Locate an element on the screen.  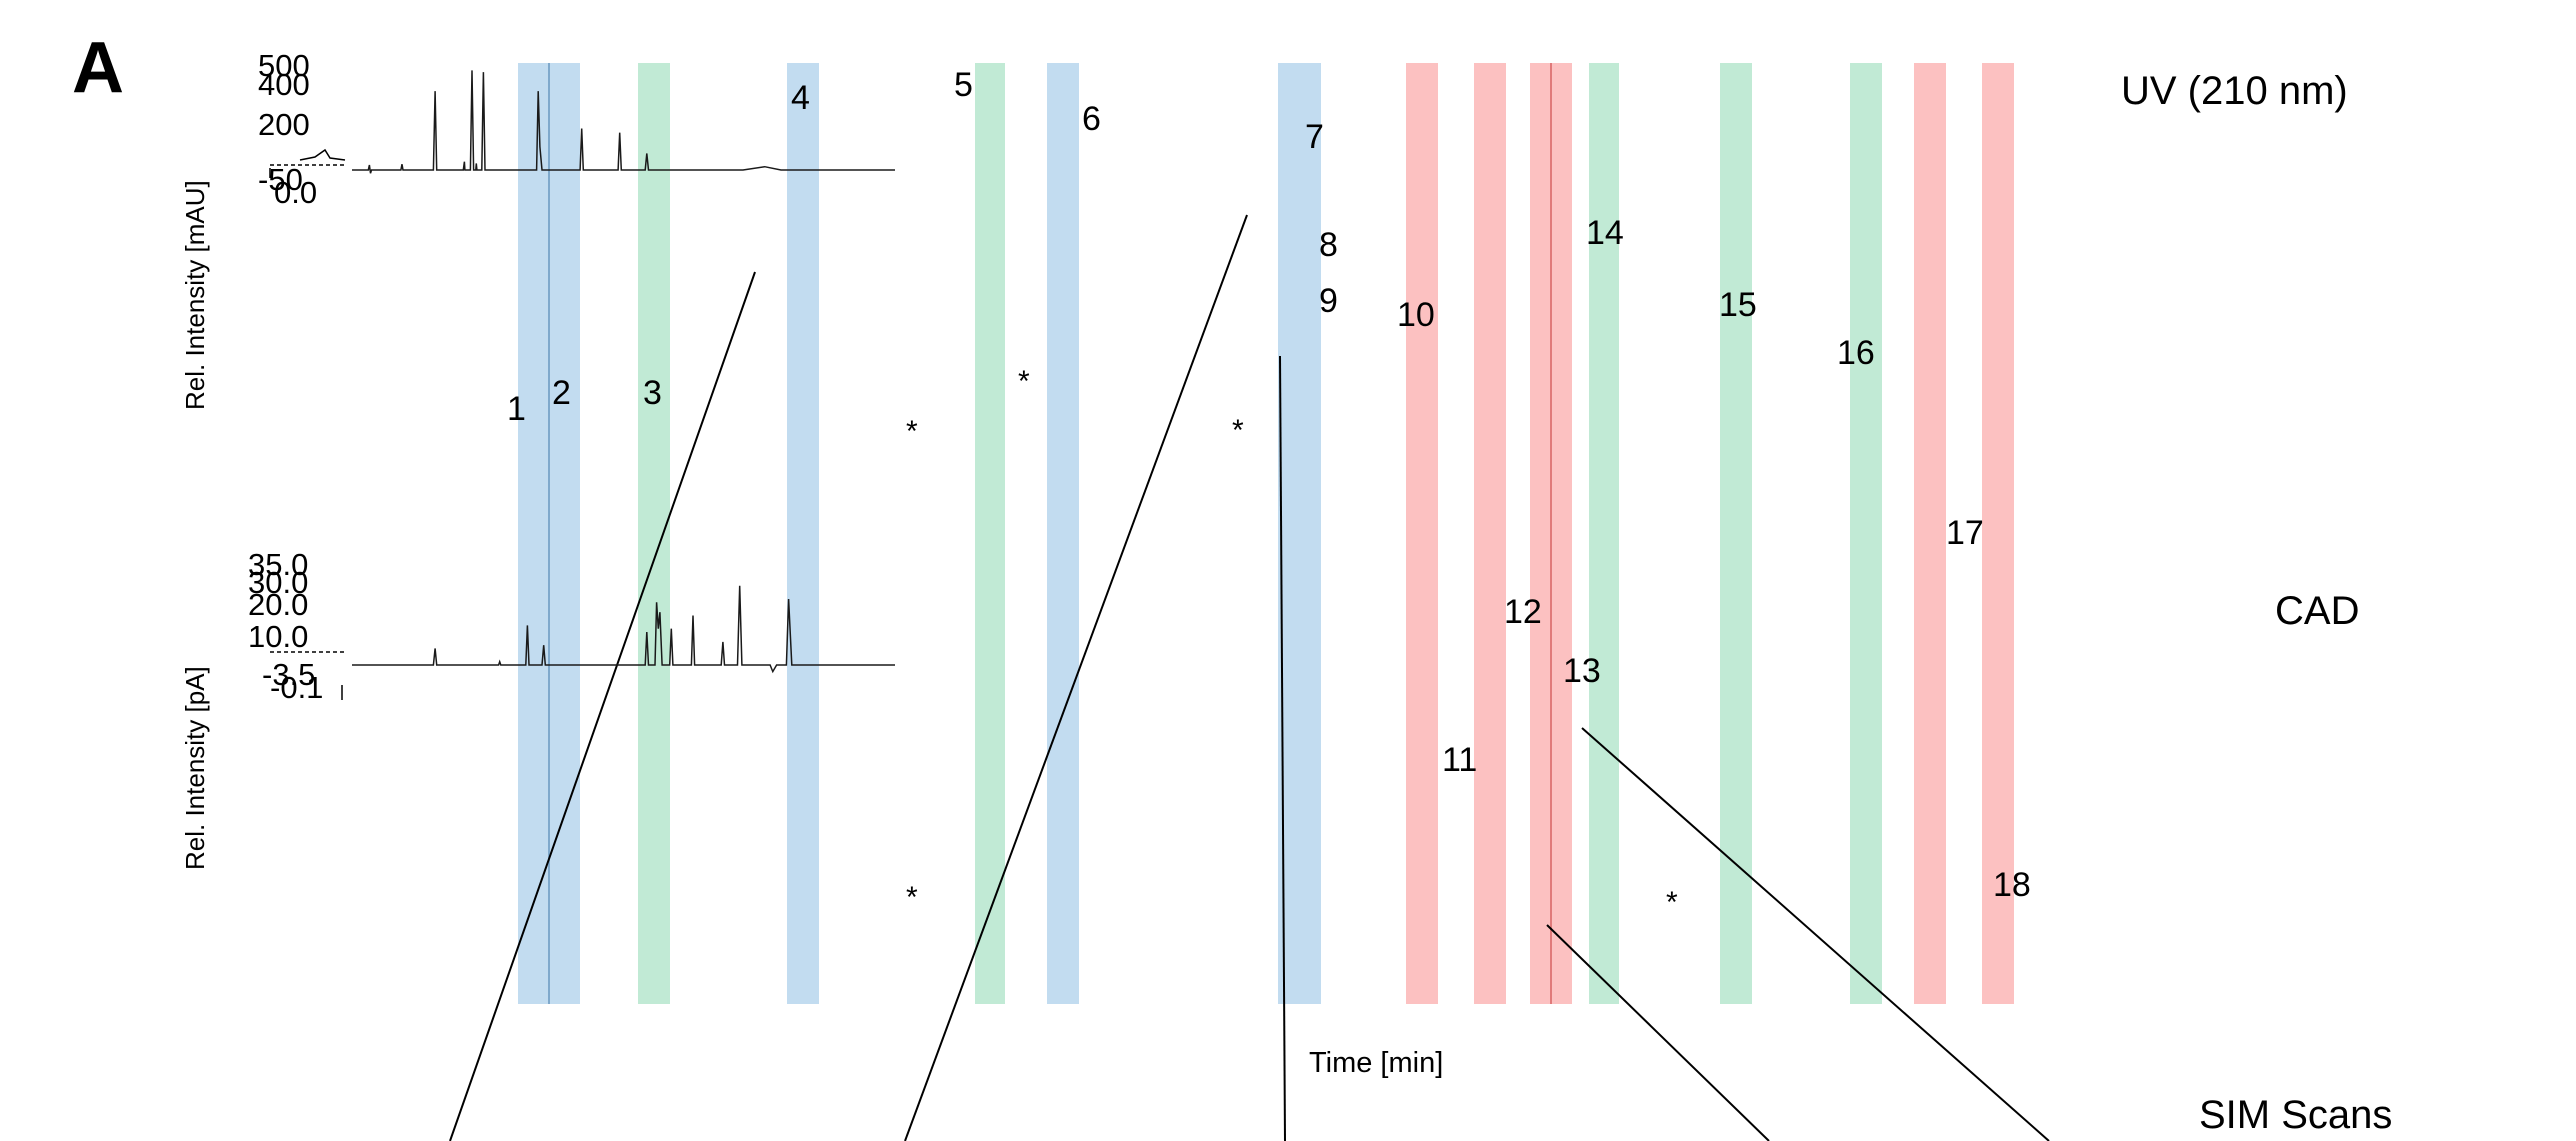
uv-ytick-label: -50 is located at coordinates (281, 179).